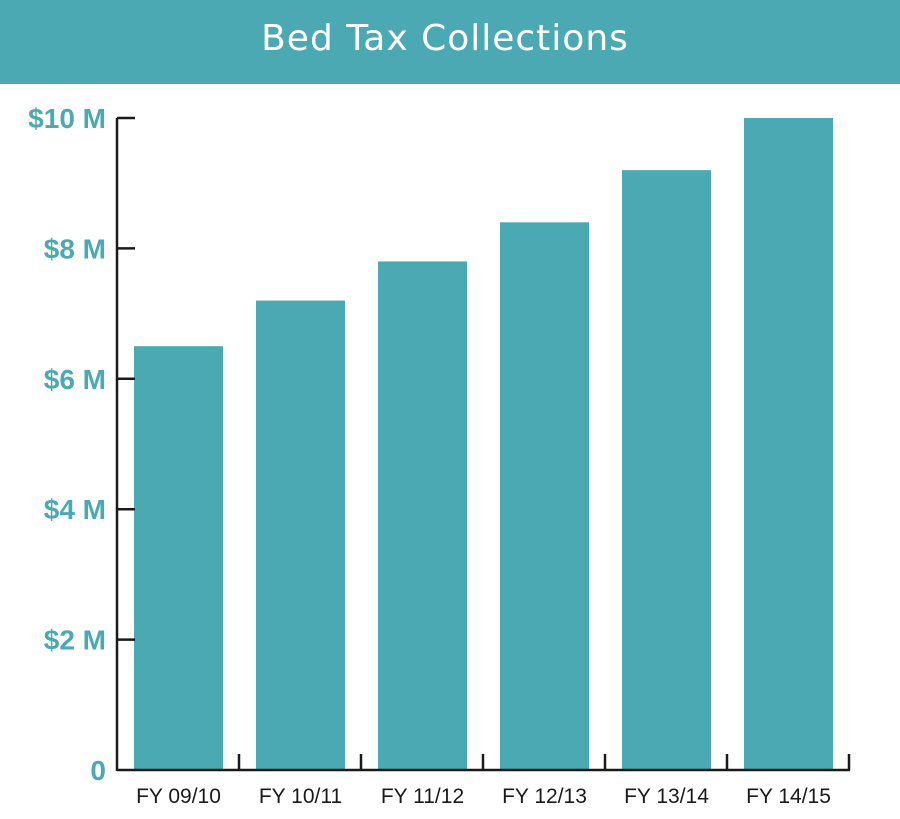 Image resolution: width=900 pixels, height=819 pixels. I want to click on y-tick-label: $8 M, so click(75, 248).